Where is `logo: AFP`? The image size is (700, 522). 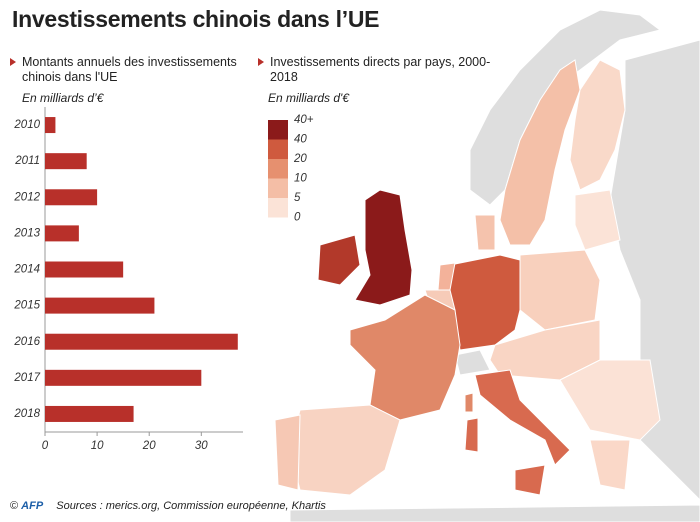 logo: AFP is located at coordinates (32, 506).